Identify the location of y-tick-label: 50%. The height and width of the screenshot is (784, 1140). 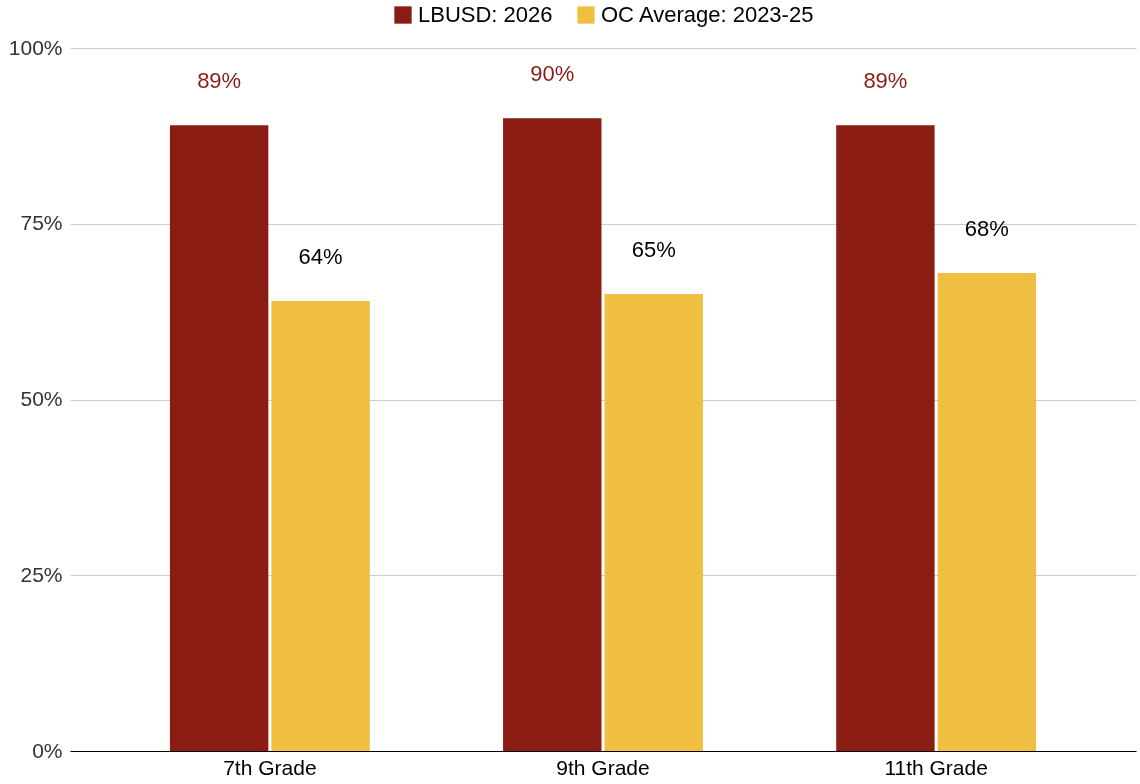
(41, 398).